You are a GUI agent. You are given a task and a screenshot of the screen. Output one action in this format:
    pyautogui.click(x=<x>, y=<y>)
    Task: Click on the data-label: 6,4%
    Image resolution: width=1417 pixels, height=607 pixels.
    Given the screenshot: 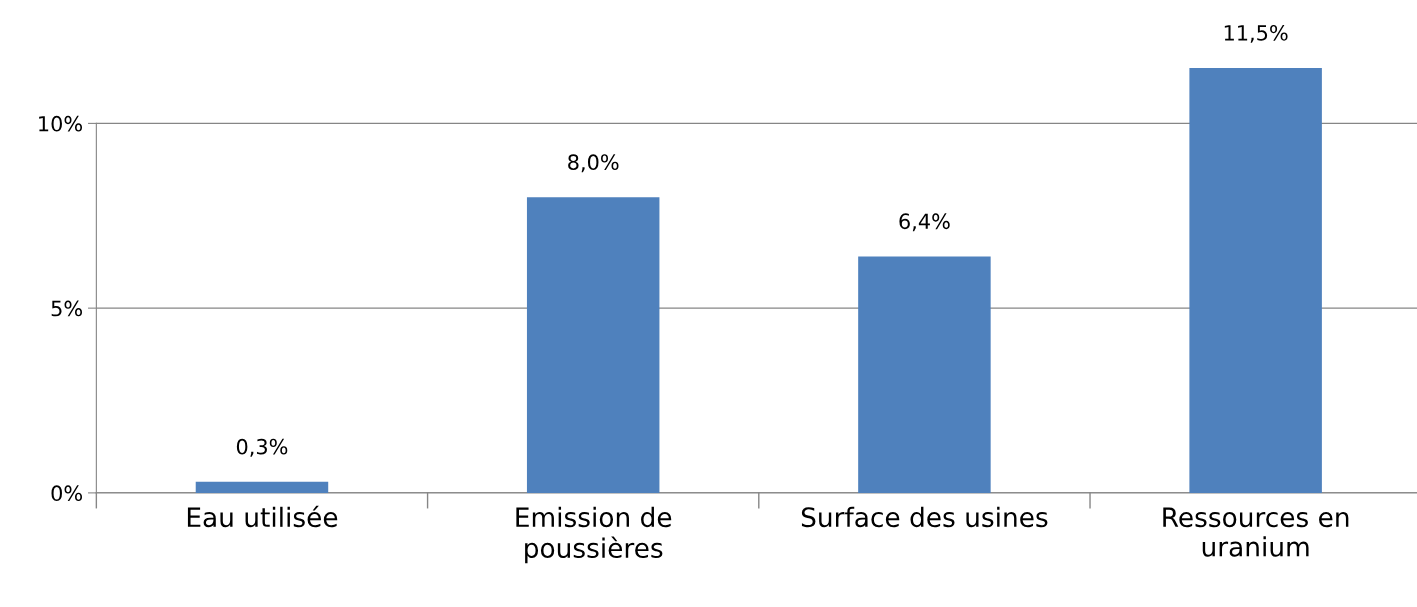 What is the action you would take?
    pyautogui.click(x=924, y=222)
    